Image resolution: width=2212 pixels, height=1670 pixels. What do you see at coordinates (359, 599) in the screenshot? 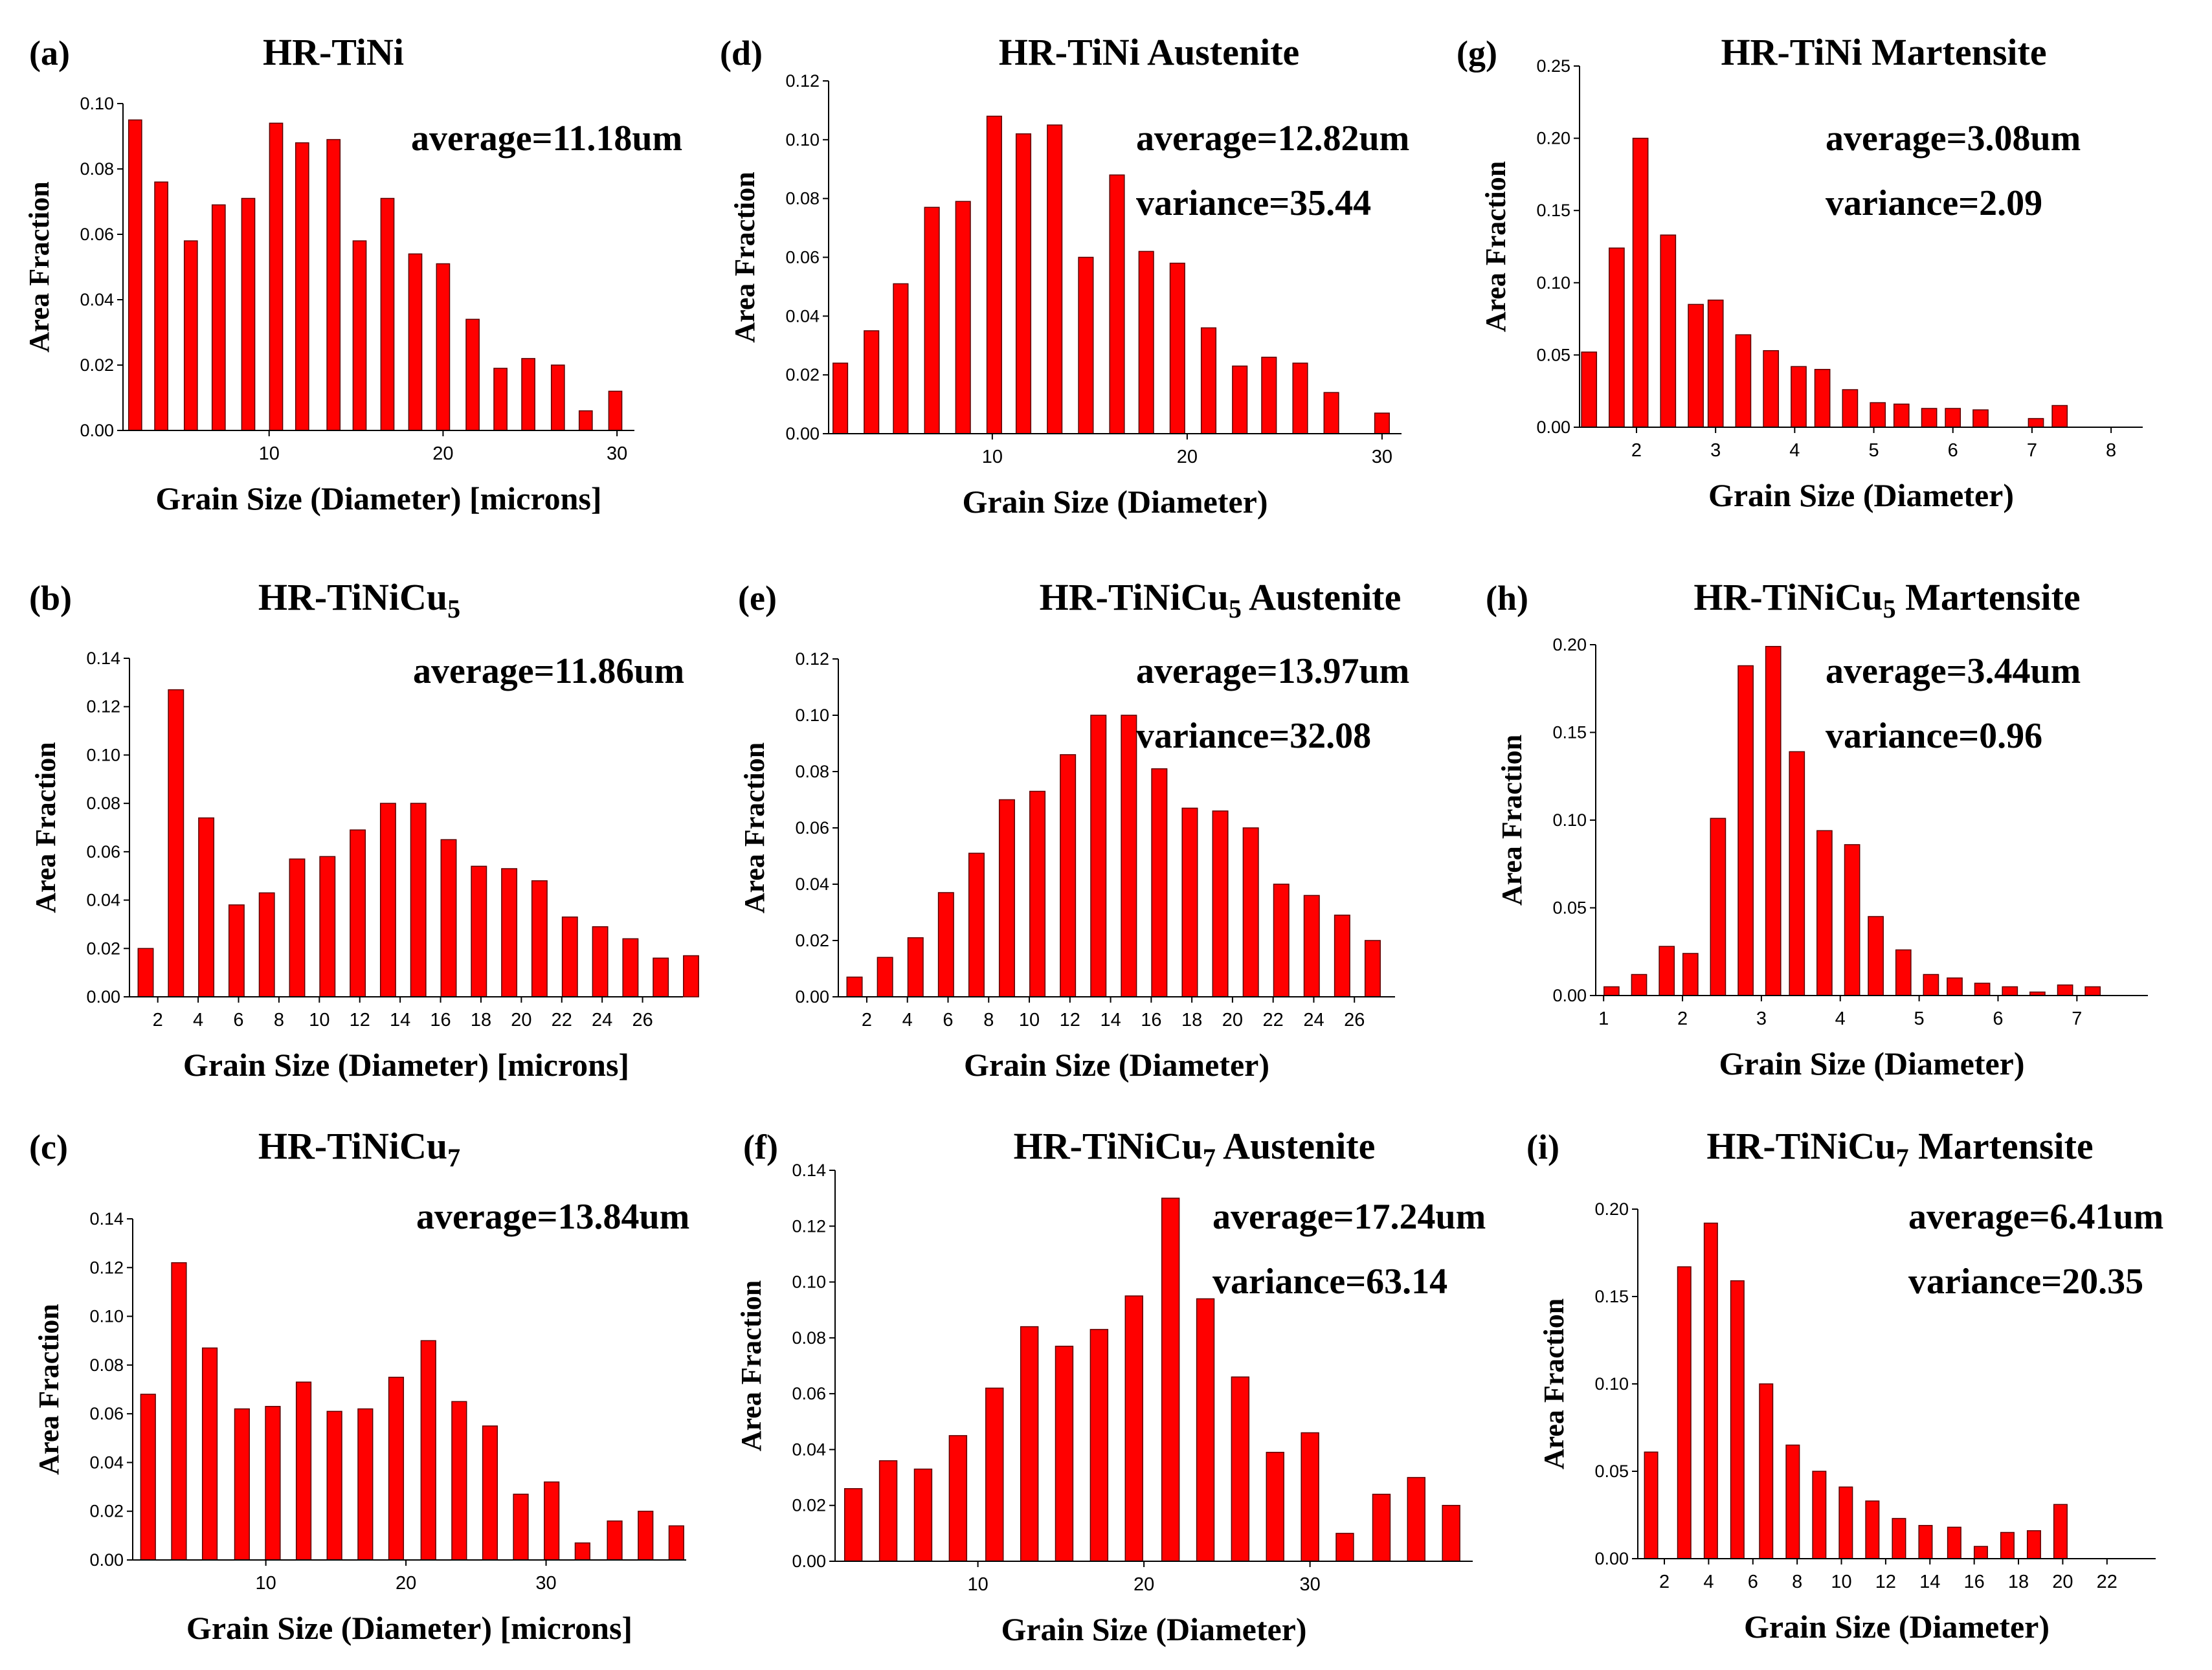
I see `chart-title: HR-TiNiCu5` at bounding box center [359, 599].